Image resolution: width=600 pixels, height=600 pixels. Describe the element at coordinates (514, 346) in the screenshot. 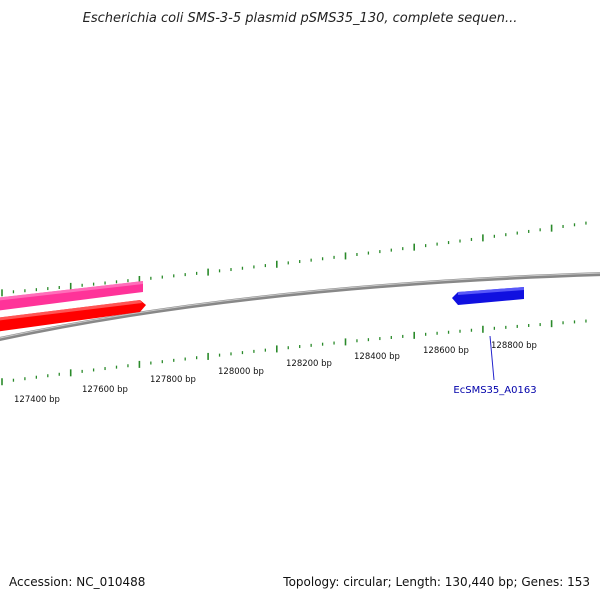

I see `tick-label: 128800 bp` at that location.